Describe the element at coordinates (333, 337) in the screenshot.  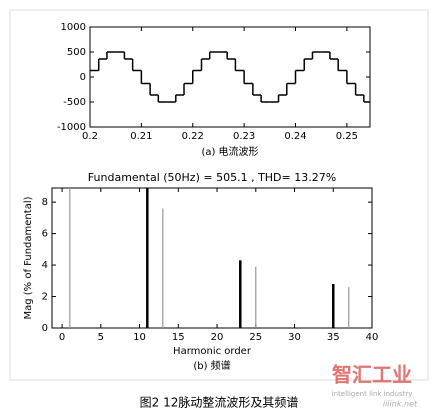
I see `x-tick-label: 35` at that location.